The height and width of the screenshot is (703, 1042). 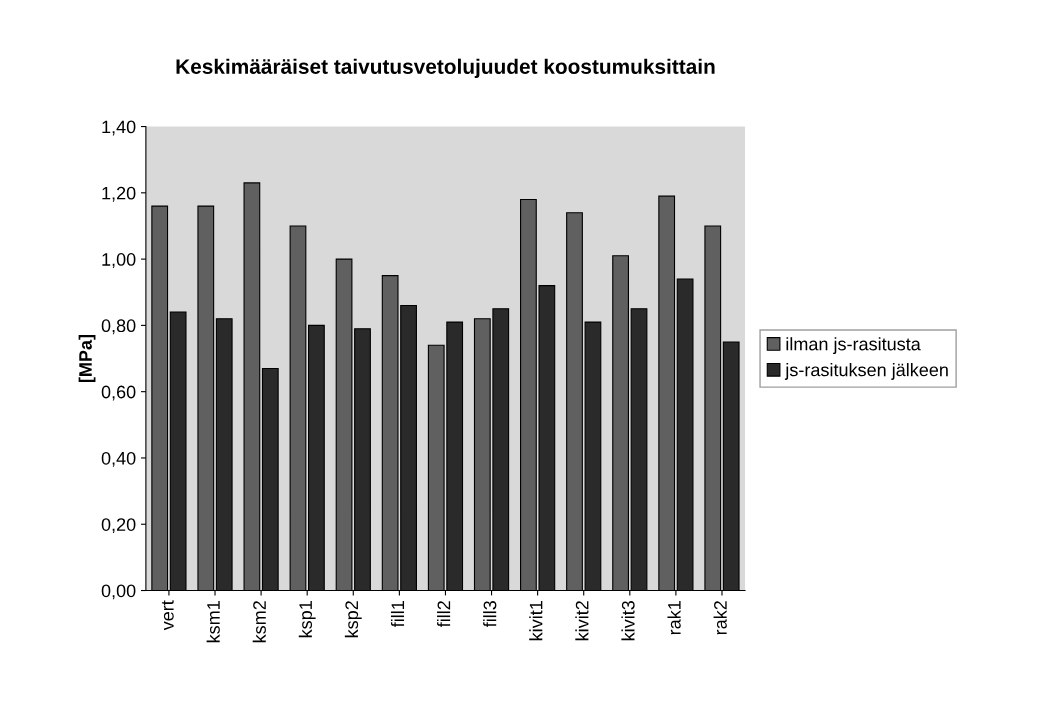 I want to click on x-tick-label: kivit1, so click(x=536, y=621).